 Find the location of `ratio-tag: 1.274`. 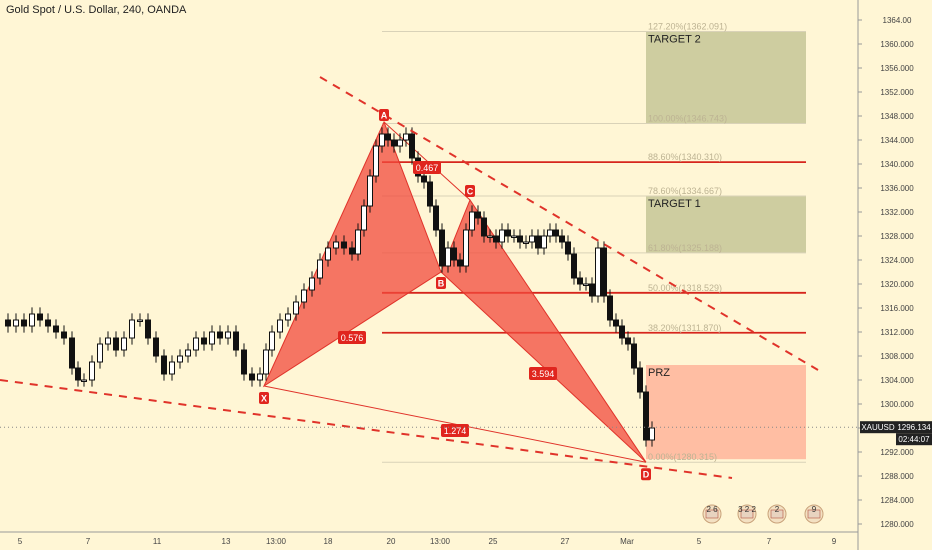

ratio-tag: 1.274 is located at coordinates (455, 430).